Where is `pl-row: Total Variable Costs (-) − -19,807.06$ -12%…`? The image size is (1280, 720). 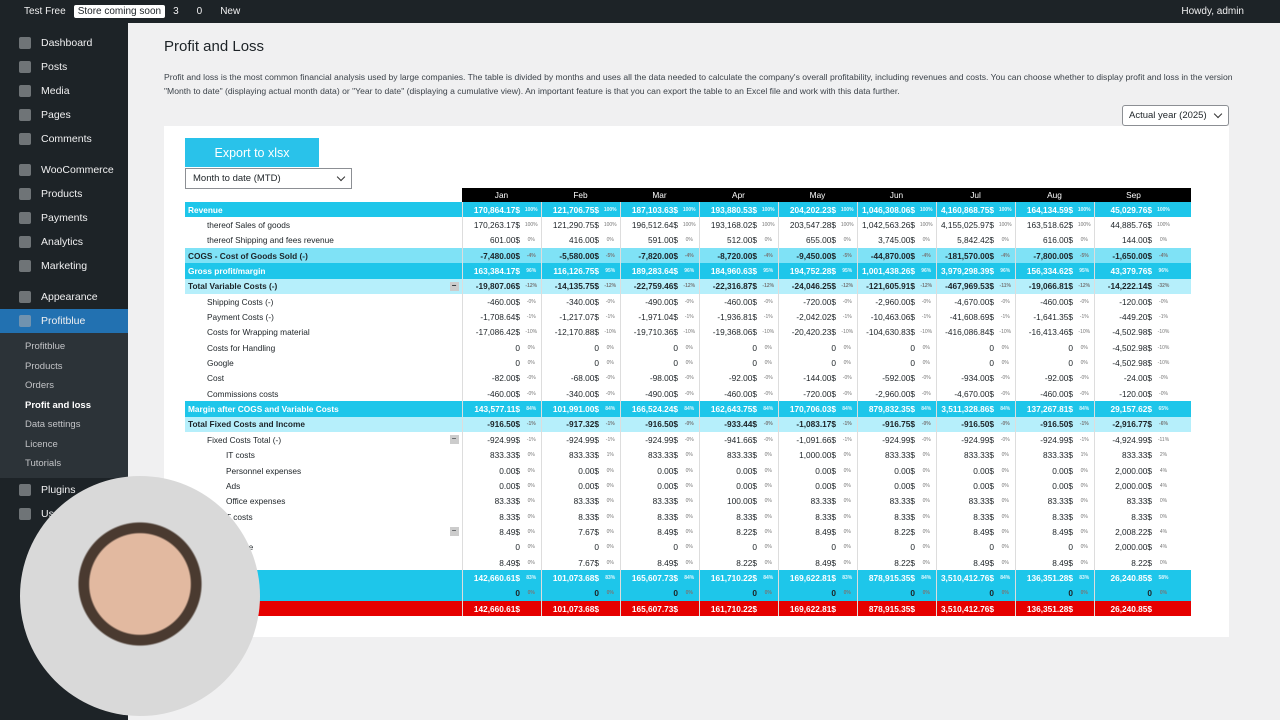 pl-row: Total Variable Costs (-) − -19,807.06$ -12%… is located at coordinates (688, 286).